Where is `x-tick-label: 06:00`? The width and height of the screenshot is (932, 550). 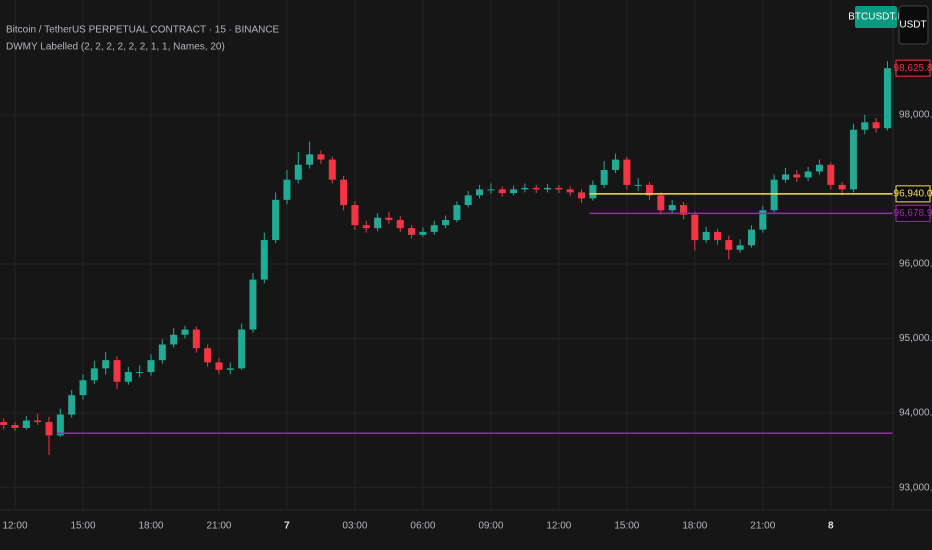
x-tick-label: 06:00 is located at coordinates (422, 526).